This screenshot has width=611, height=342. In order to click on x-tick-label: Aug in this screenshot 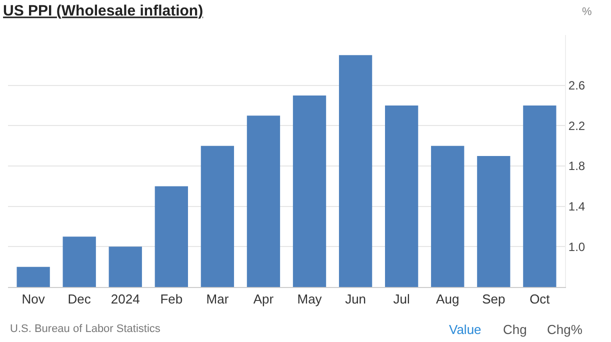, I will do `click(448, 299)`.